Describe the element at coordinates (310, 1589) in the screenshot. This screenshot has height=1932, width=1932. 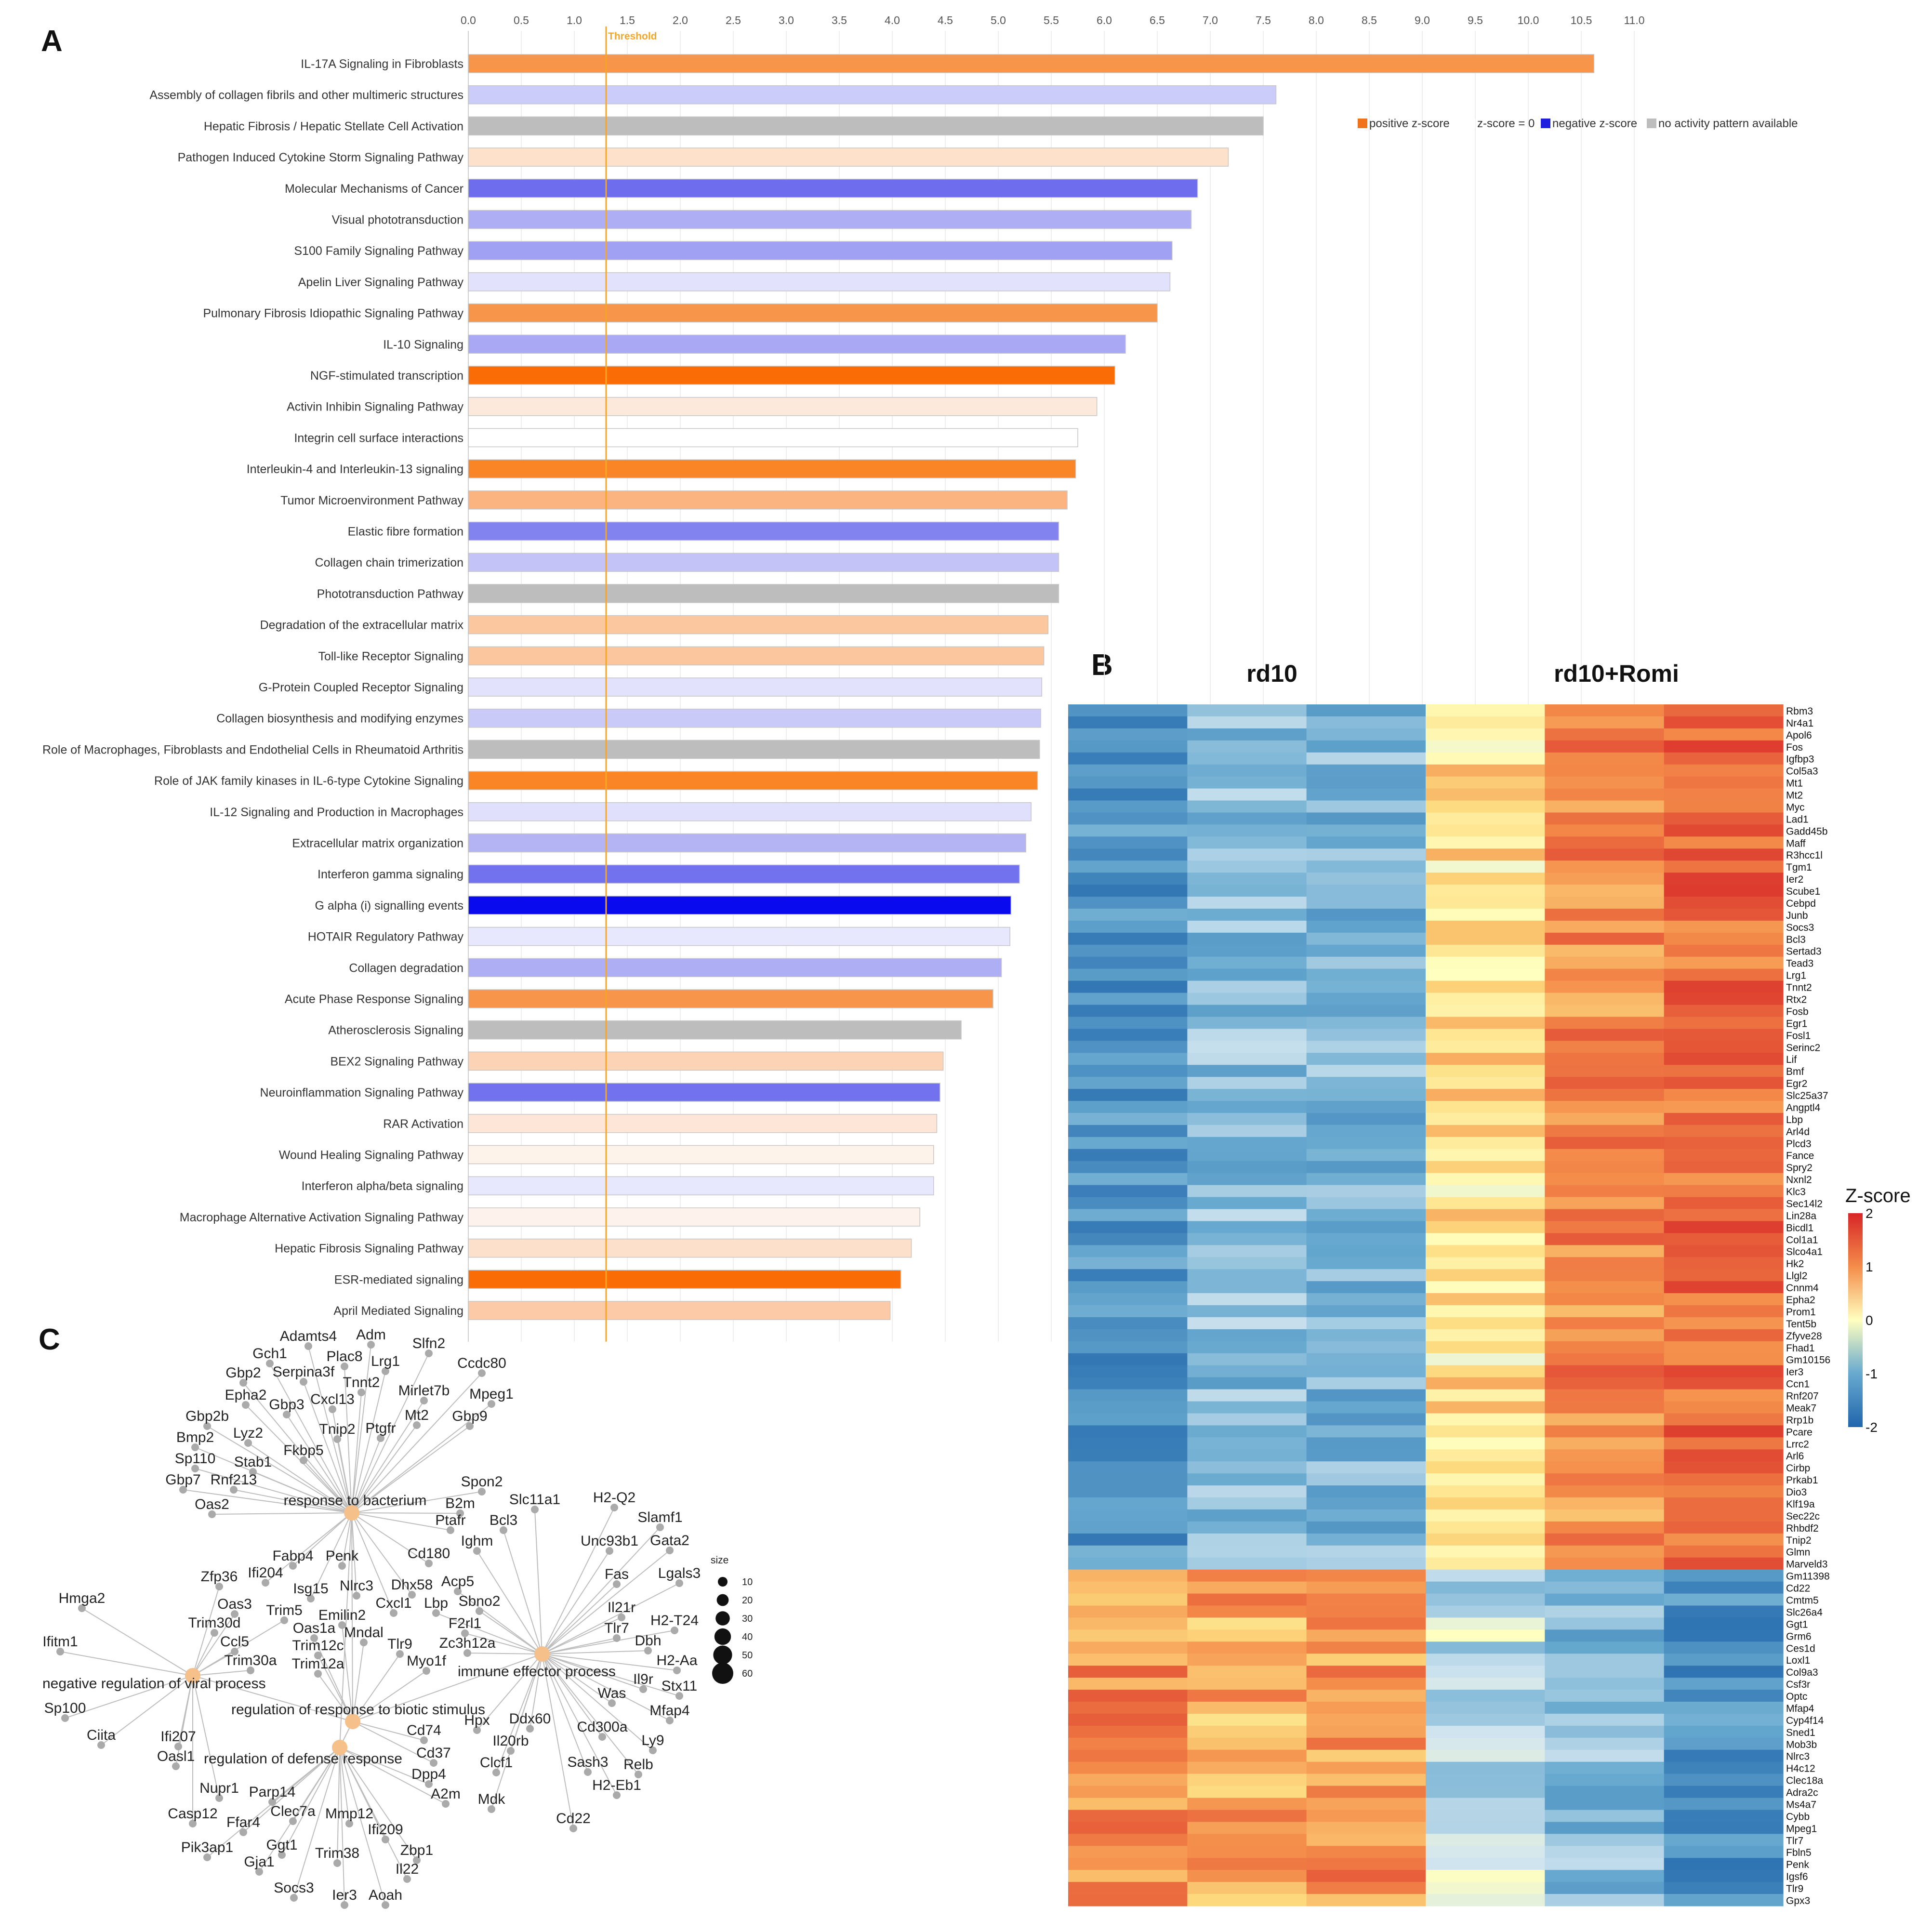
I see `gene-label: Isg15` at that location.